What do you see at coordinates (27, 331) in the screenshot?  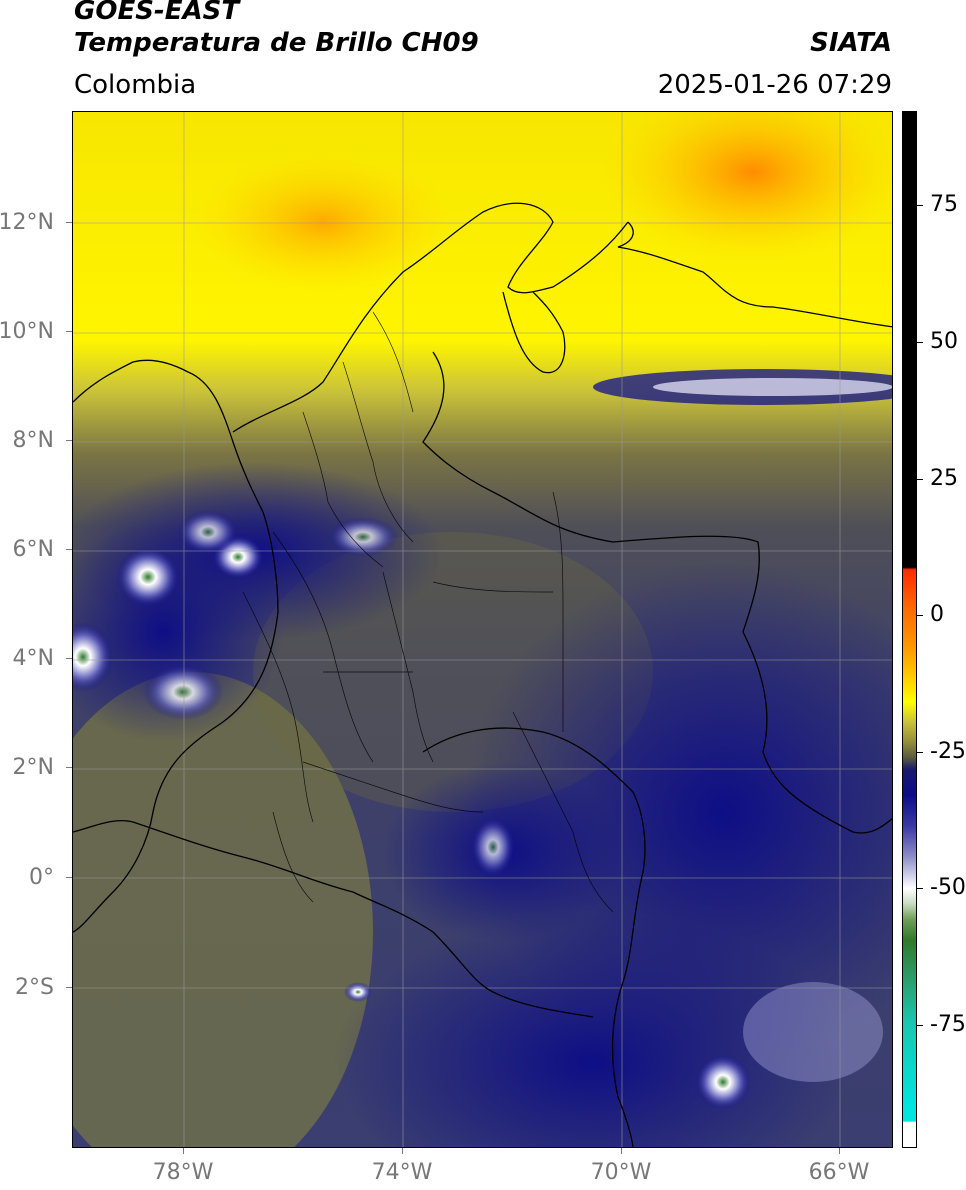 I see `lat-label-10n: 10°N` at bounding box center [27, 331].